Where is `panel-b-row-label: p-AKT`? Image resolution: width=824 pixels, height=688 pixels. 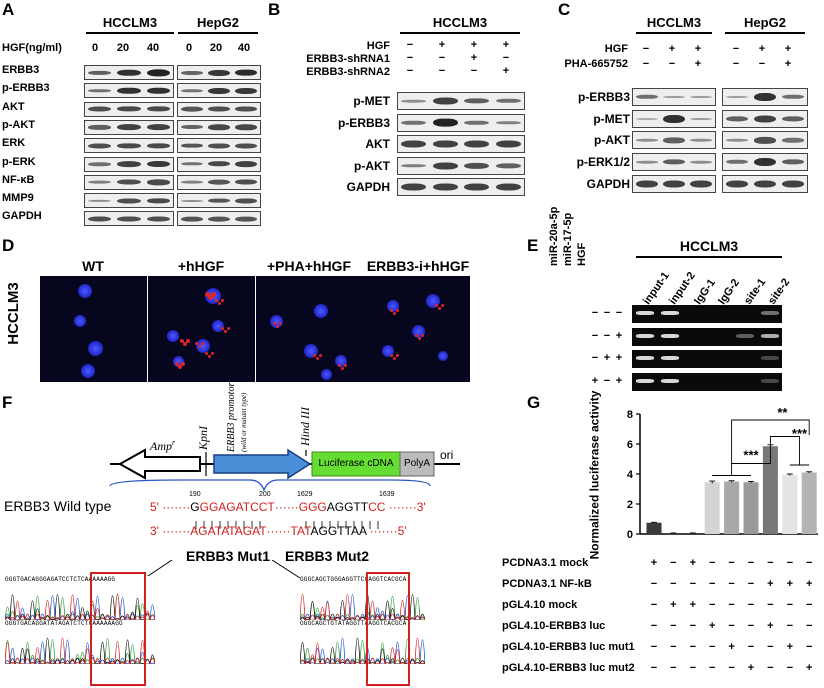
panel-b-row-label: p-AKT is located at coordinates (372, 165).